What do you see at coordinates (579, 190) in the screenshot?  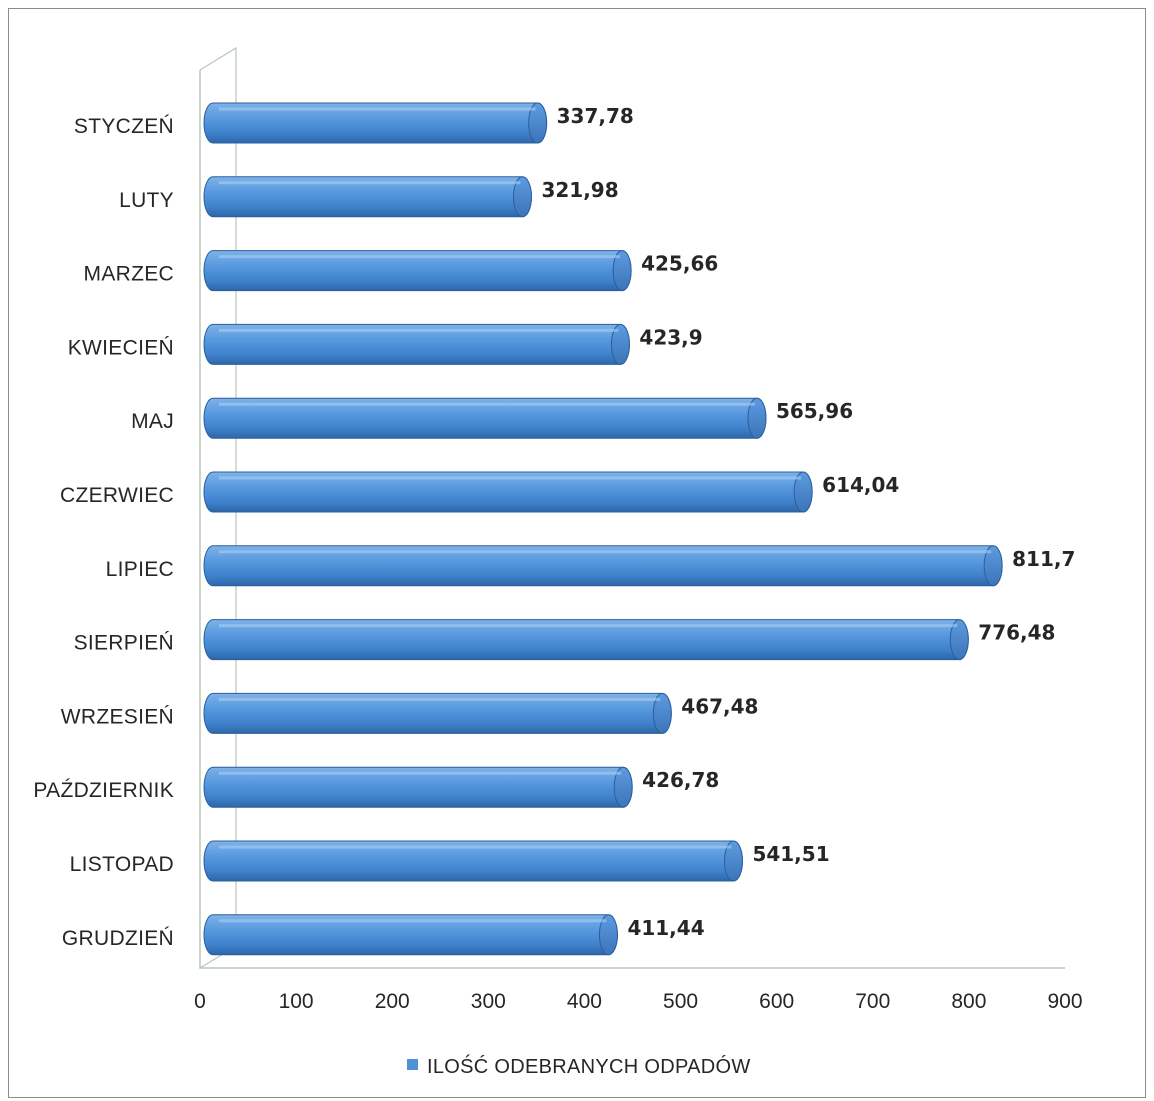 I see `data-label: 321,98` at bounding box center [579, 190].